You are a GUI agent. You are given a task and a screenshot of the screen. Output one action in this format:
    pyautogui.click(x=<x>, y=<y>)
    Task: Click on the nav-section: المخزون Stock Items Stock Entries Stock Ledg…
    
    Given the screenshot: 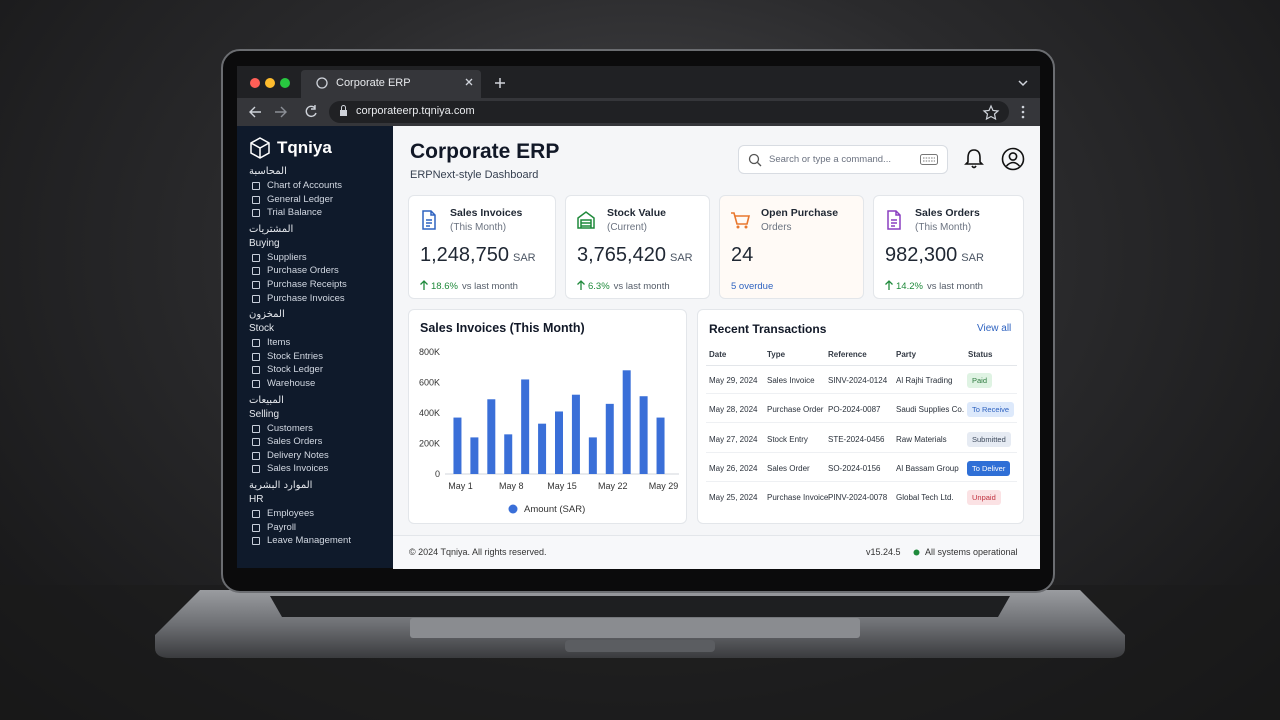 What is the action you would take?
    pyautogui.click(x=319, y=349)
    